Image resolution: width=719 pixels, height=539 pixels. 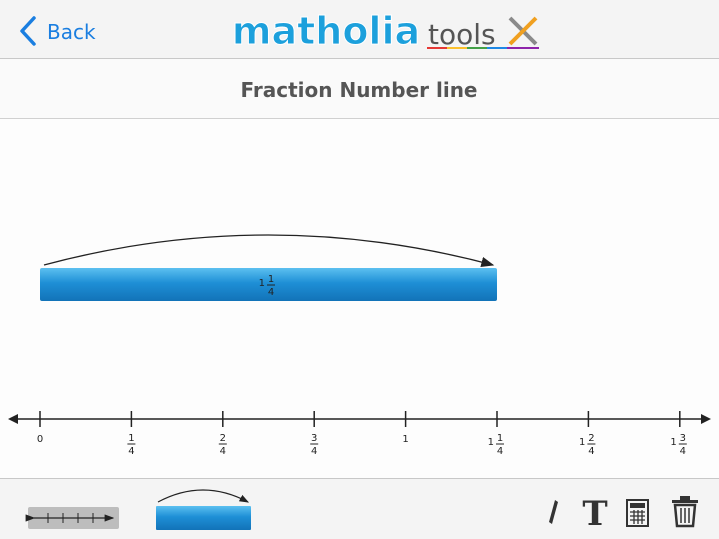 What do you see at coordinates (523, 31) in the screenshot?
I see `tools-icon` at bounding box center [523, 31].